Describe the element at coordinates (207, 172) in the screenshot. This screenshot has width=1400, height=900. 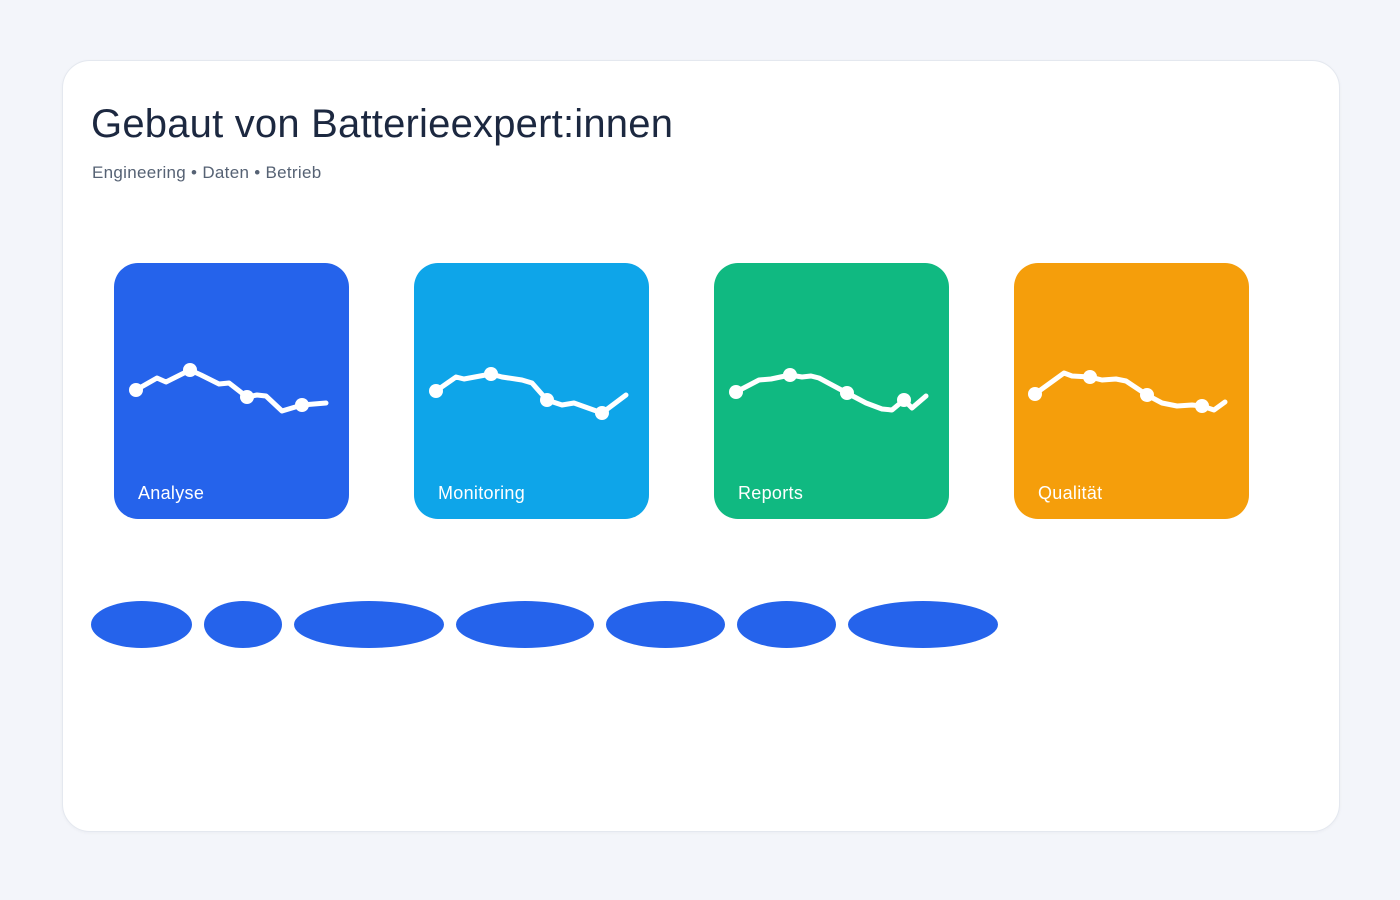
I see `page-subtitle: Engineering • Daten • Betrieb` at that location.